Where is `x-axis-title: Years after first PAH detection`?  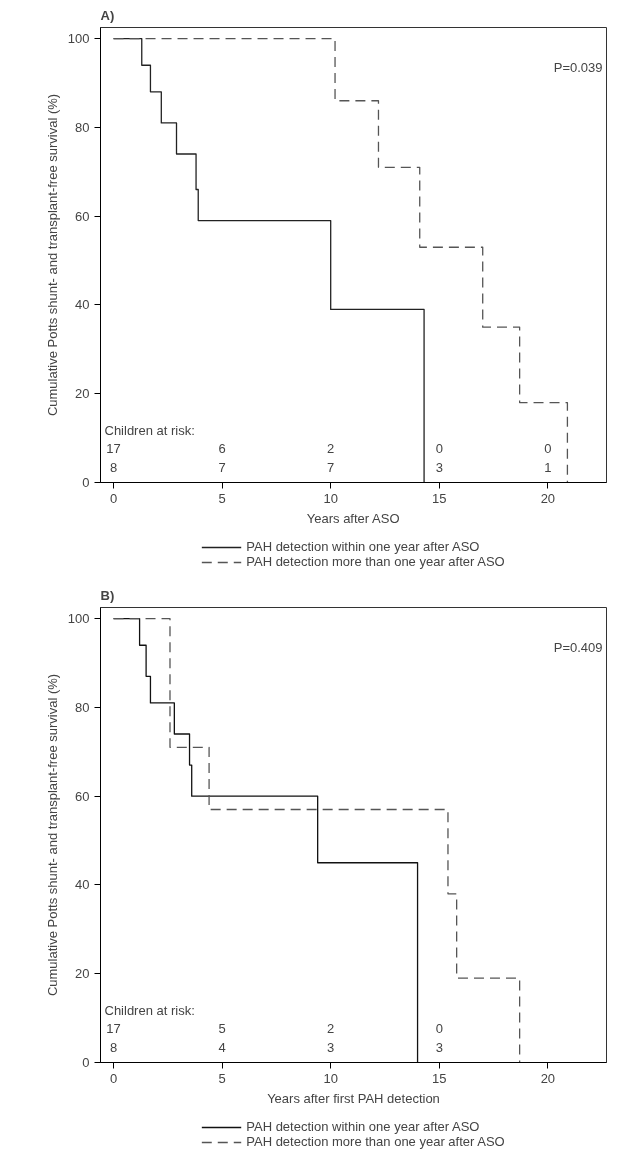
x-axis-title: Years after first PAH detection is located at coordinates (353, 1098).